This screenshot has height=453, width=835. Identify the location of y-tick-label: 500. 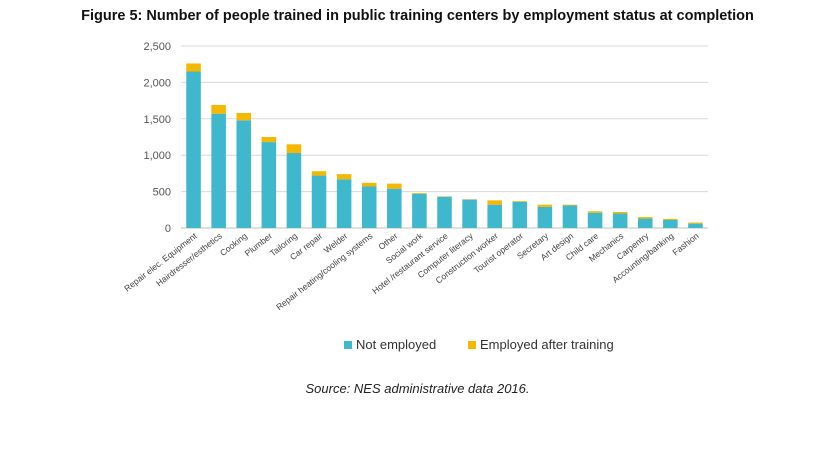
(162, 193).